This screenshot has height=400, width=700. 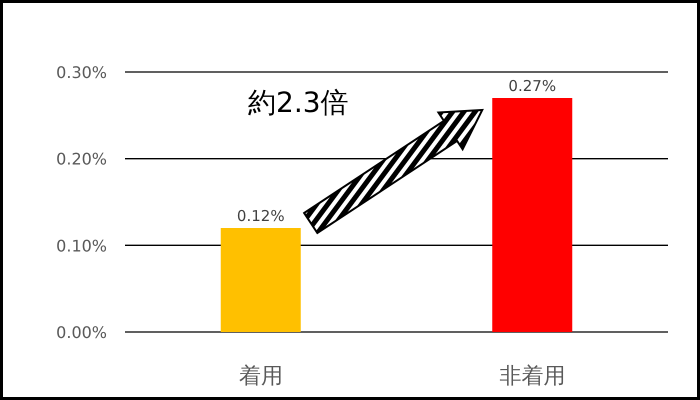 I want to click on y-tick-label: 0.30%, so click(x=81, y=72).